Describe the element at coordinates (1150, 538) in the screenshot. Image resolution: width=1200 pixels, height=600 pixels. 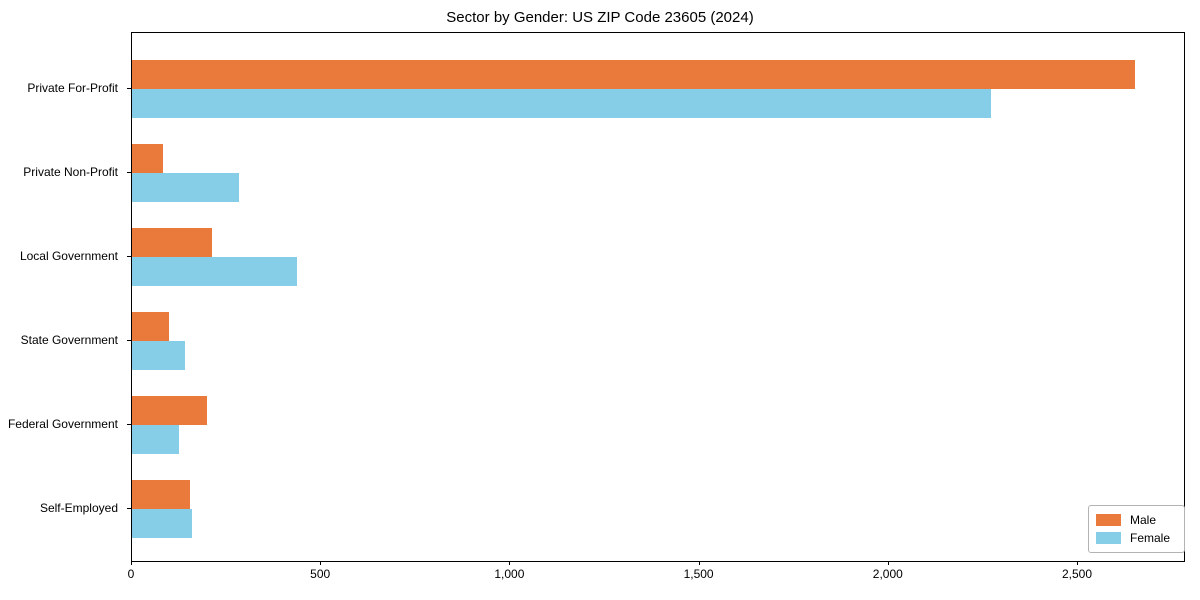
I see `legend-label-female: Female` at that location.